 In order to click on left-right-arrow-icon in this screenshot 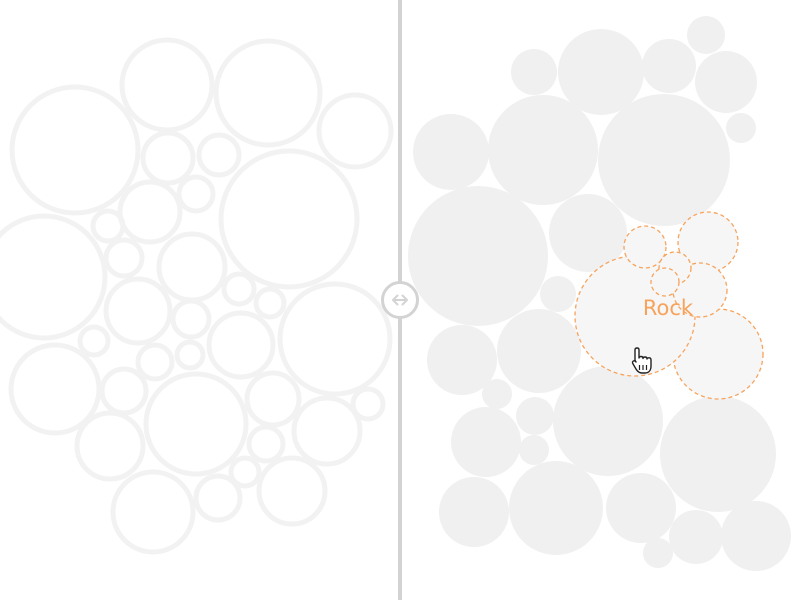, I will do `click(400, 300)`.